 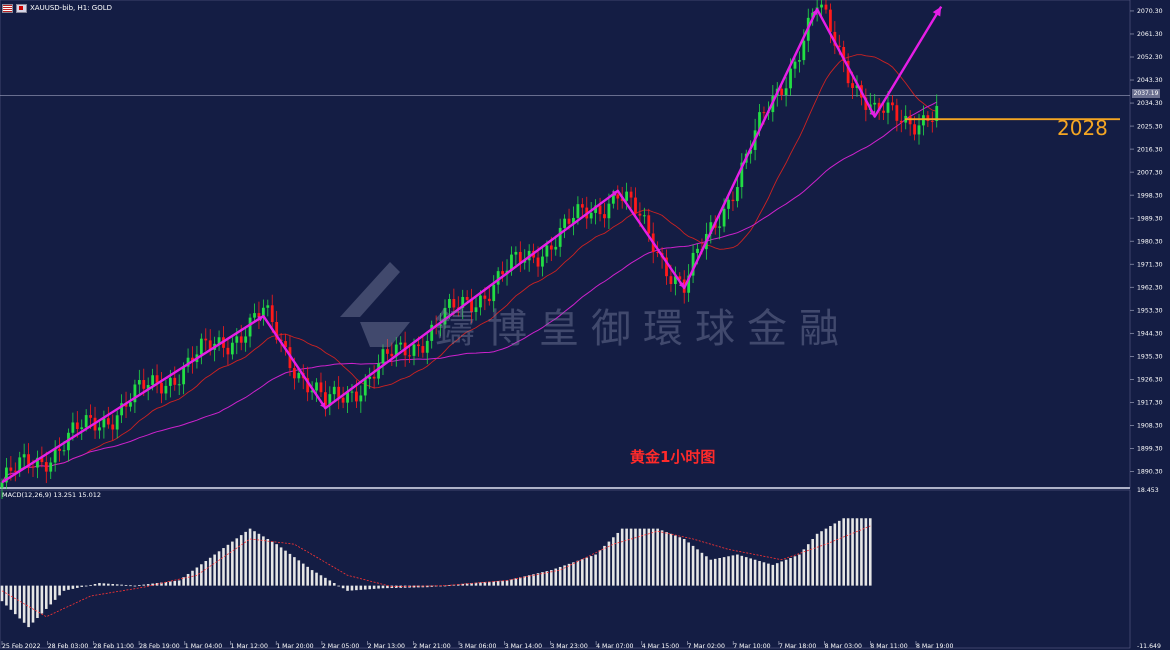 What do you see at coordinates (523, 646) in the screenshot?
I see `time-axis-label: 3 Mar 14:00` at bounding box center [523, 646].